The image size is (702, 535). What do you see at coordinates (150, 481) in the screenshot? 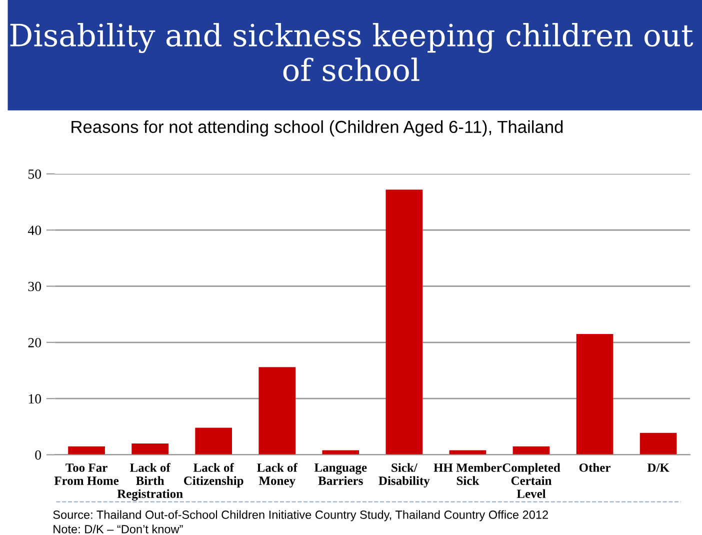
I see `x-tick-label: Lack of Birth Registration` at bounding box center [150, 481].